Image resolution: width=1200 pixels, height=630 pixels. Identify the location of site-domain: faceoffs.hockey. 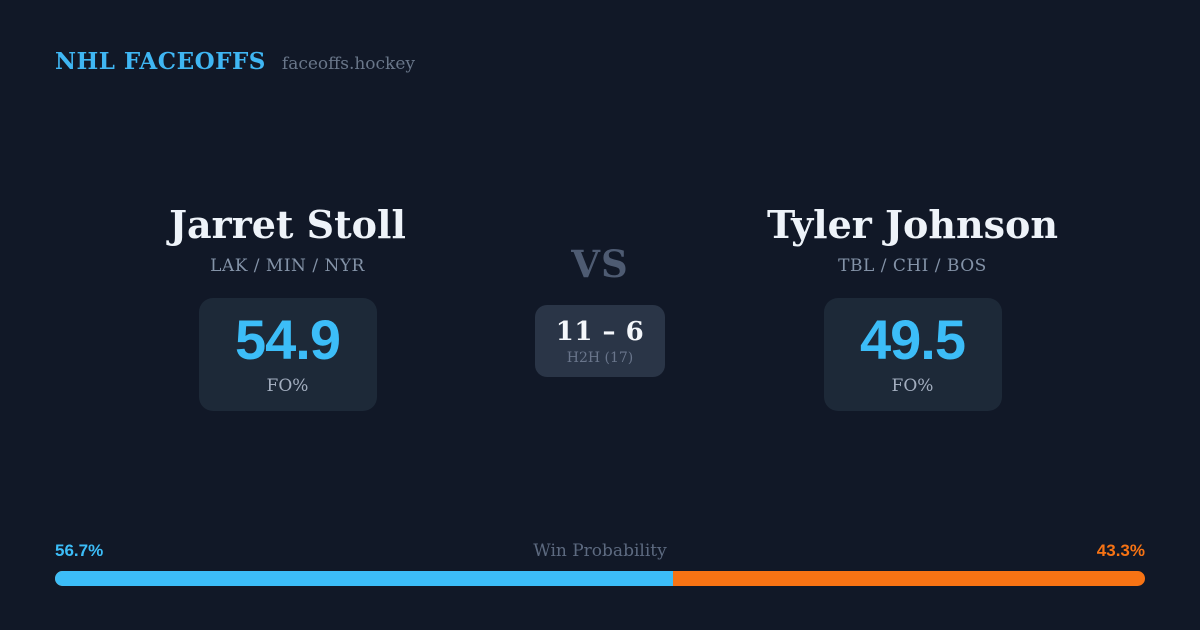
(348, 64).